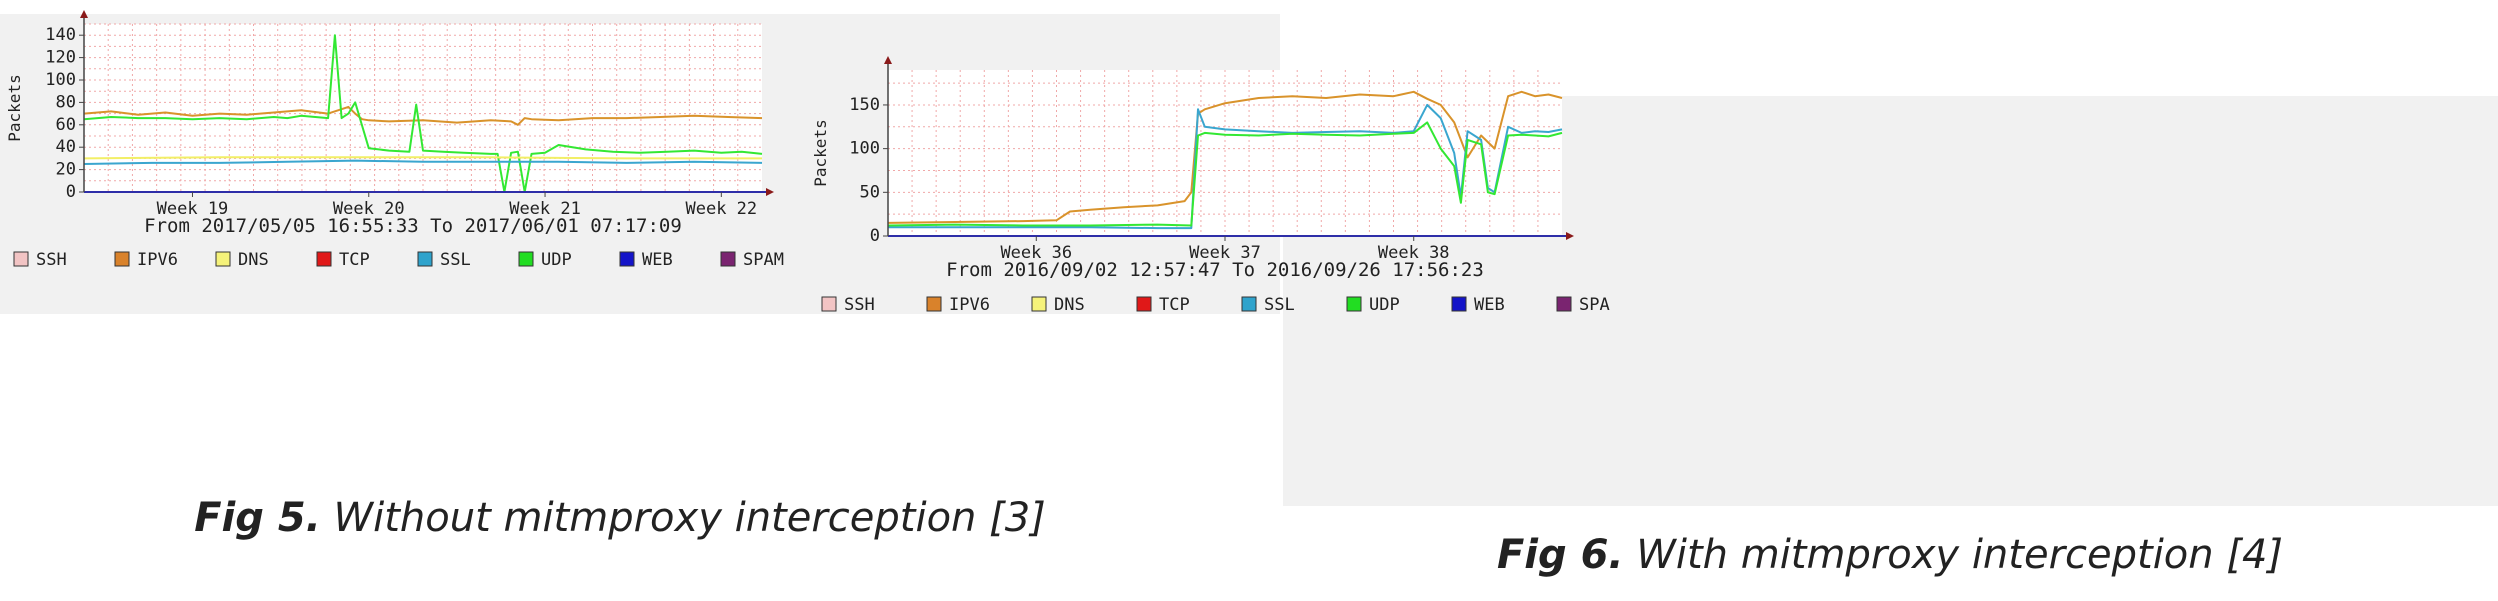 The width and height of the screenshot is (2498, 601). I want to click on chart1-legend-swatch-ssh, so click(21, 259).